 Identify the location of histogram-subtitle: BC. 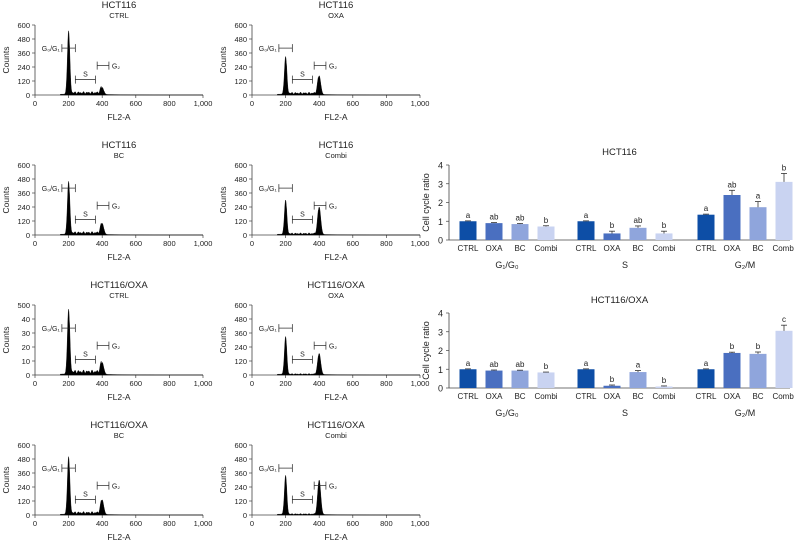
(119, 155).